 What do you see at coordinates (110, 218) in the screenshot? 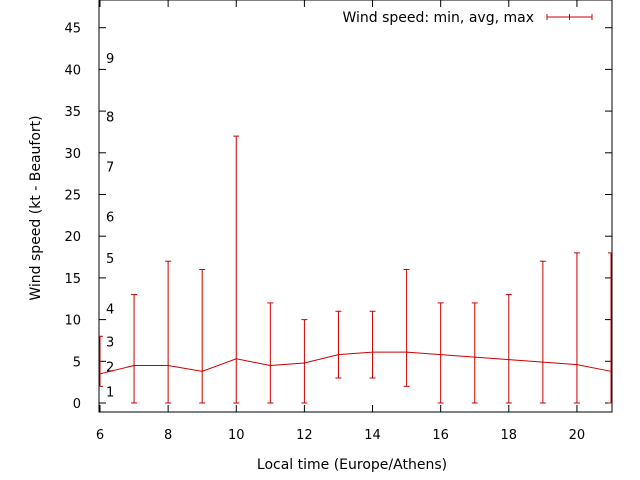
I see `beaufort-label: 6` at bounding box center [110, 218].